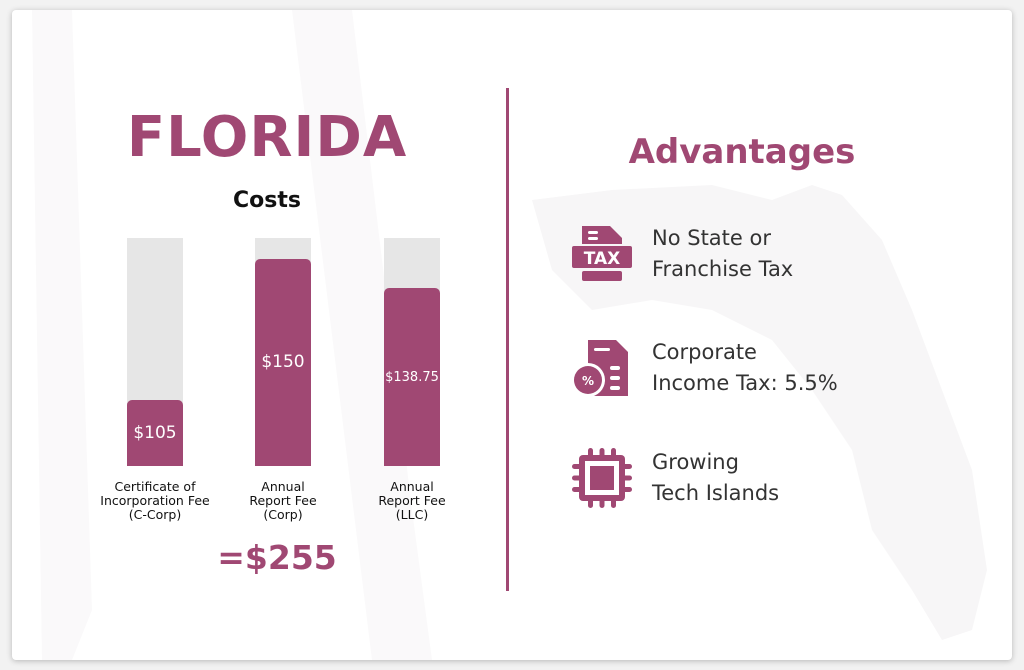  Describe the element at coordinates (602, 259) in the screenshot. I see `svg-text: TAX` at that location.